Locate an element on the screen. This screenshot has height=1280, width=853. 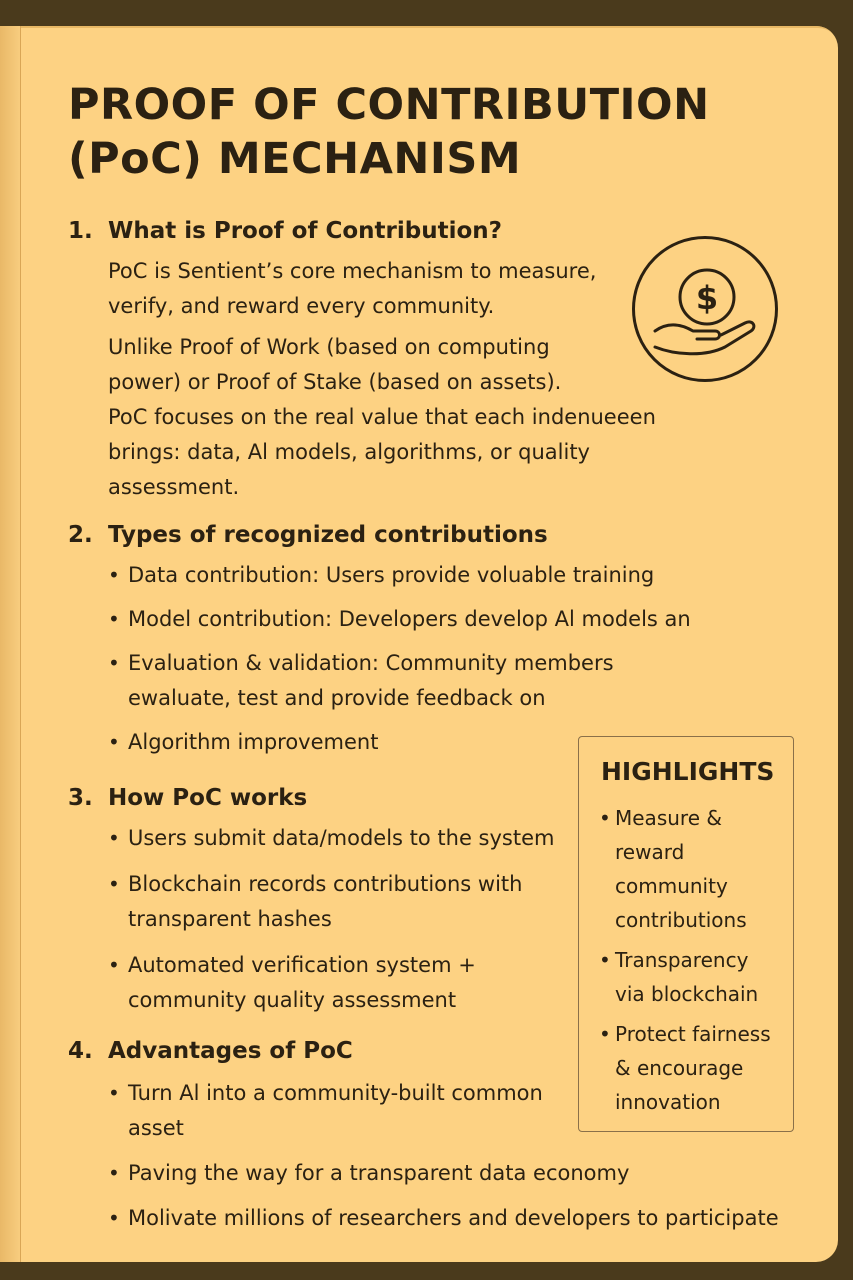
coin-hand-icon: $ is located at coordinates (705, 309).